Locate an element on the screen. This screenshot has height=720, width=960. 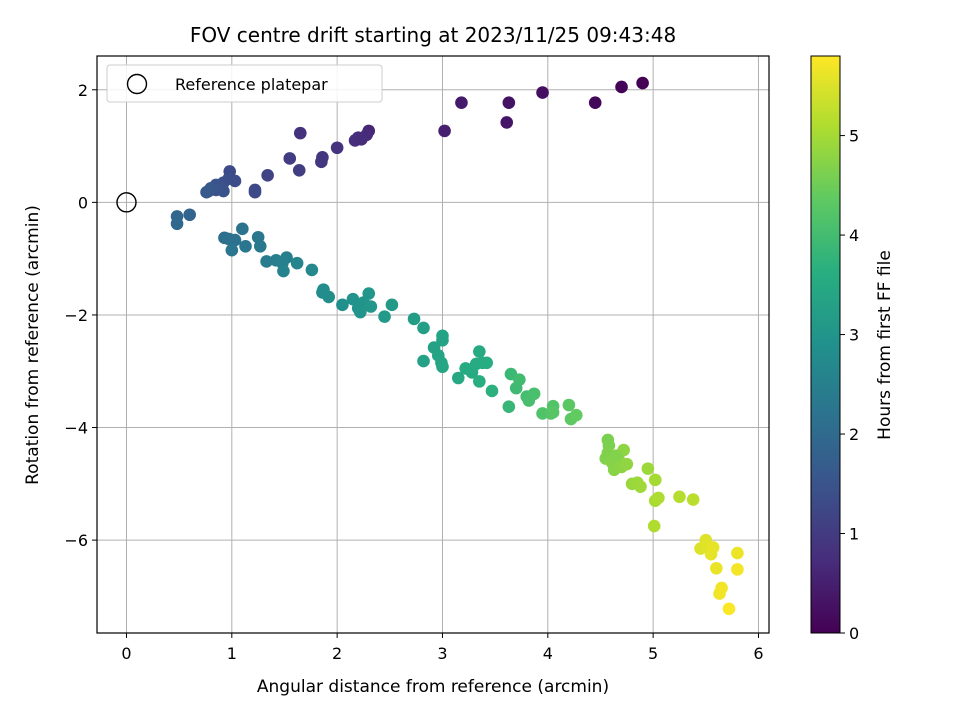
y-tick-label: 0 is located at coordinates (83, 202).